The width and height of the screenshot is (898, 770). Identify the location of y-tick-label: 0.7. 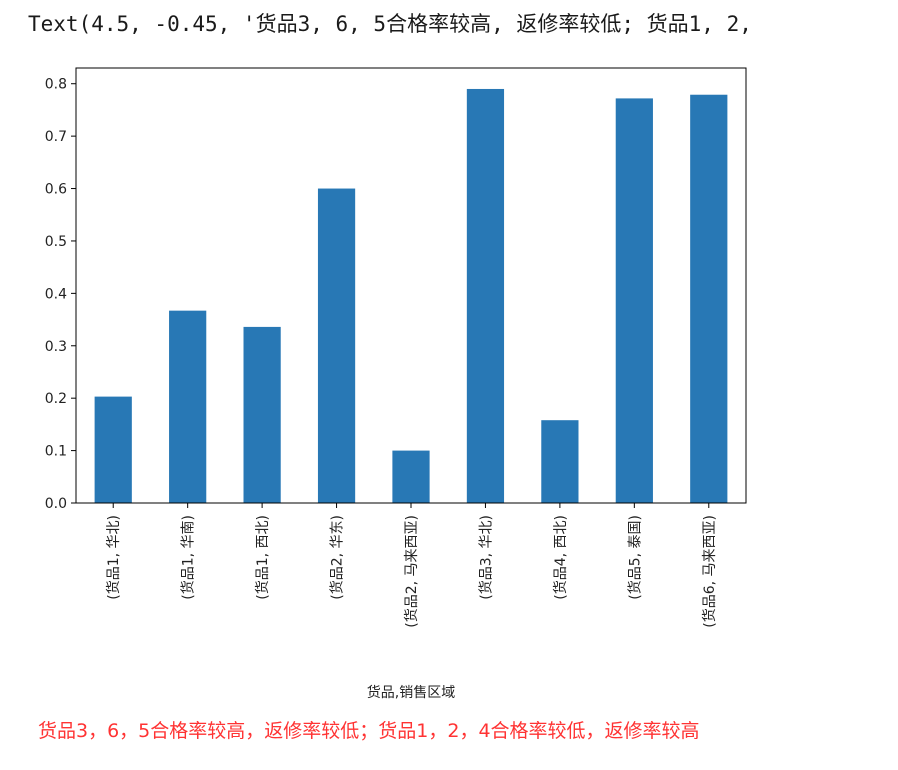
(56, 137).